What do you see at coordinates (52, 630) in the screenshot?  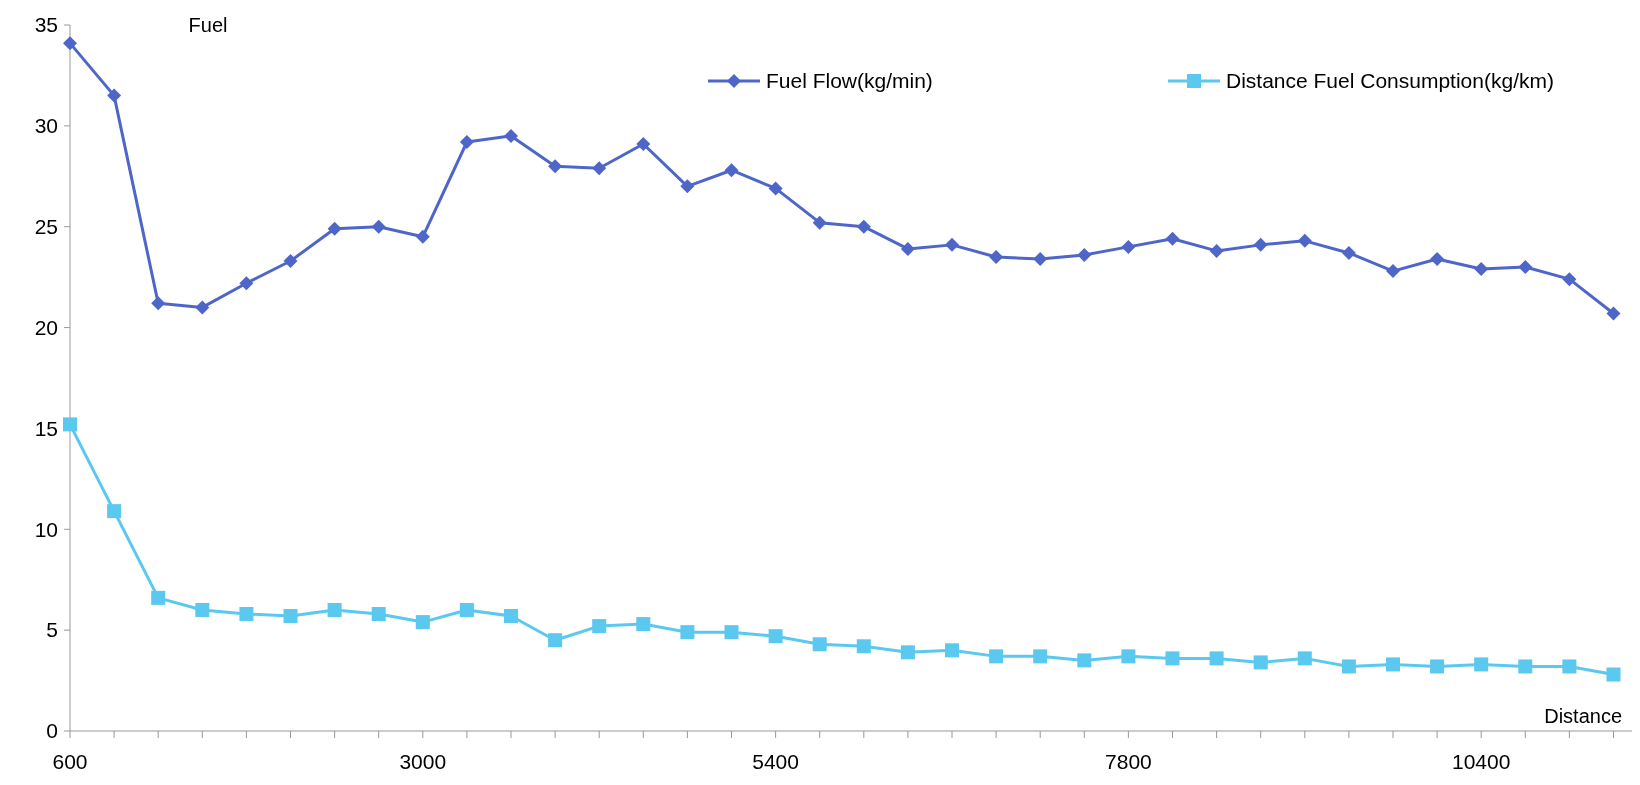 I see `y-tick-label: 5` at bounding box center [52, 630].